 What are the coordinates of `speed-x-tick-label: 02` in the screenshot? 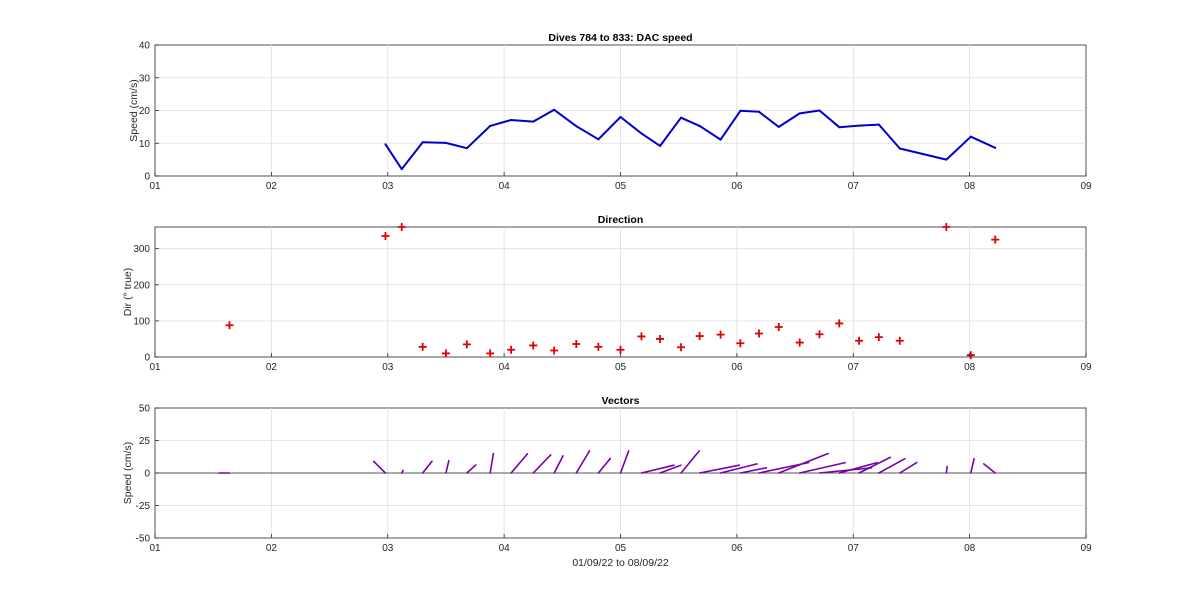 It's located at (272, 186).